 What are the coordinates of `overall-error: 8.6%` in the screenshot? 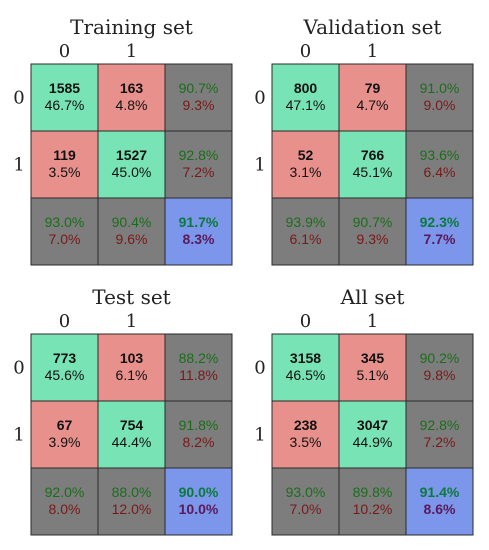 It's located at (440, 509).